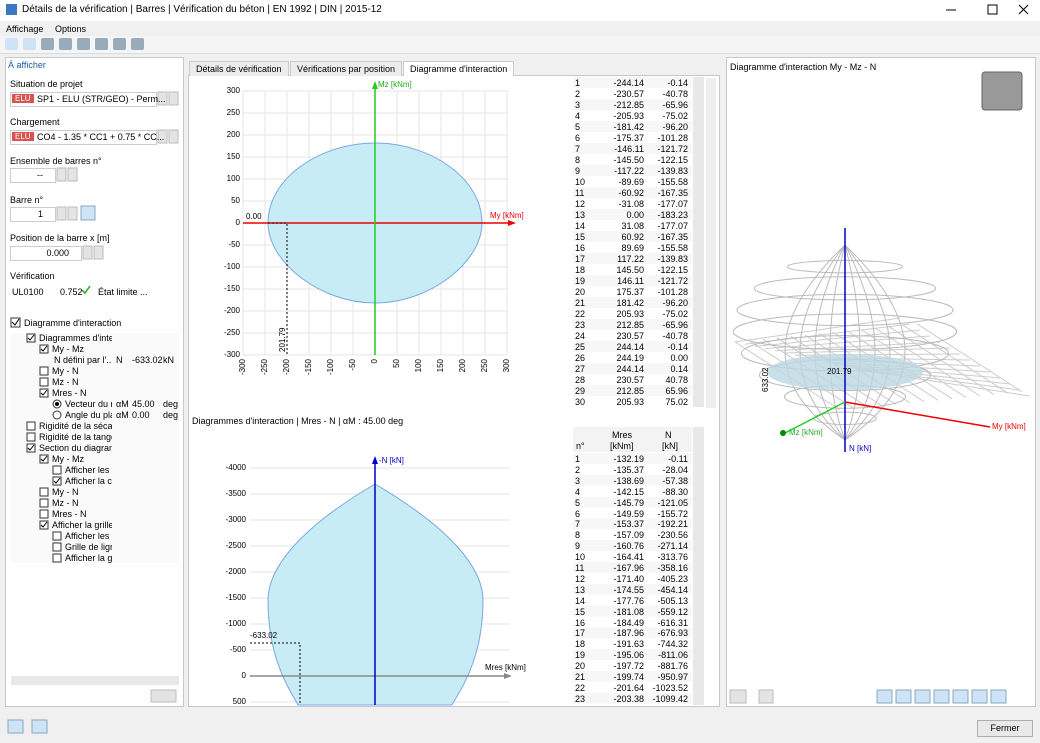 Image resolution: width=1040 pixels, height=743 pixels. Describe the element at coordinates (57, 415) in the screenshot. I see `radio` at that location.